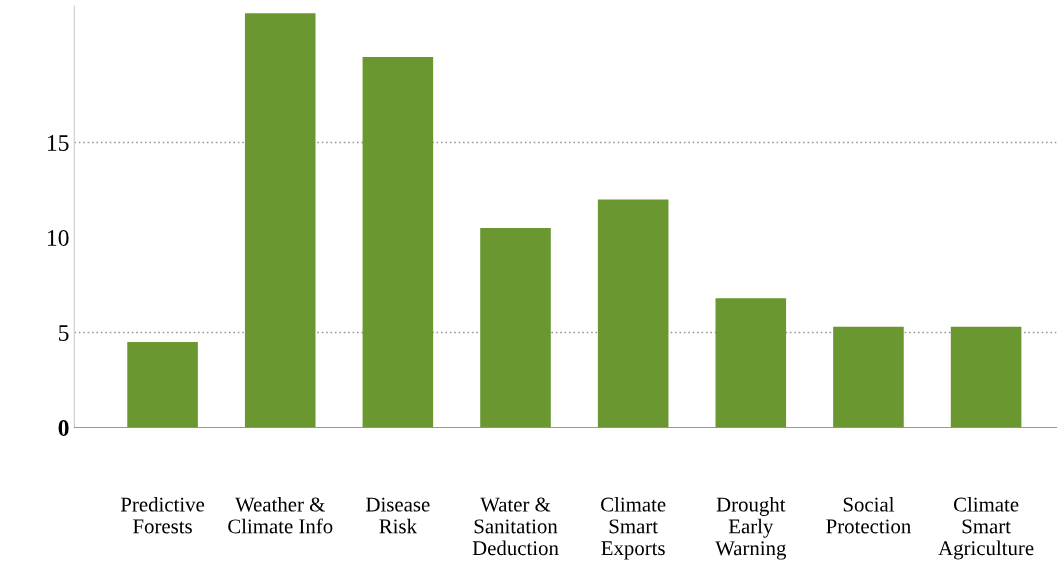 This screenshot has width=1062, height=570. I want to click on x-tick-label: Climate Smart Agriculture, so click(986, 528).